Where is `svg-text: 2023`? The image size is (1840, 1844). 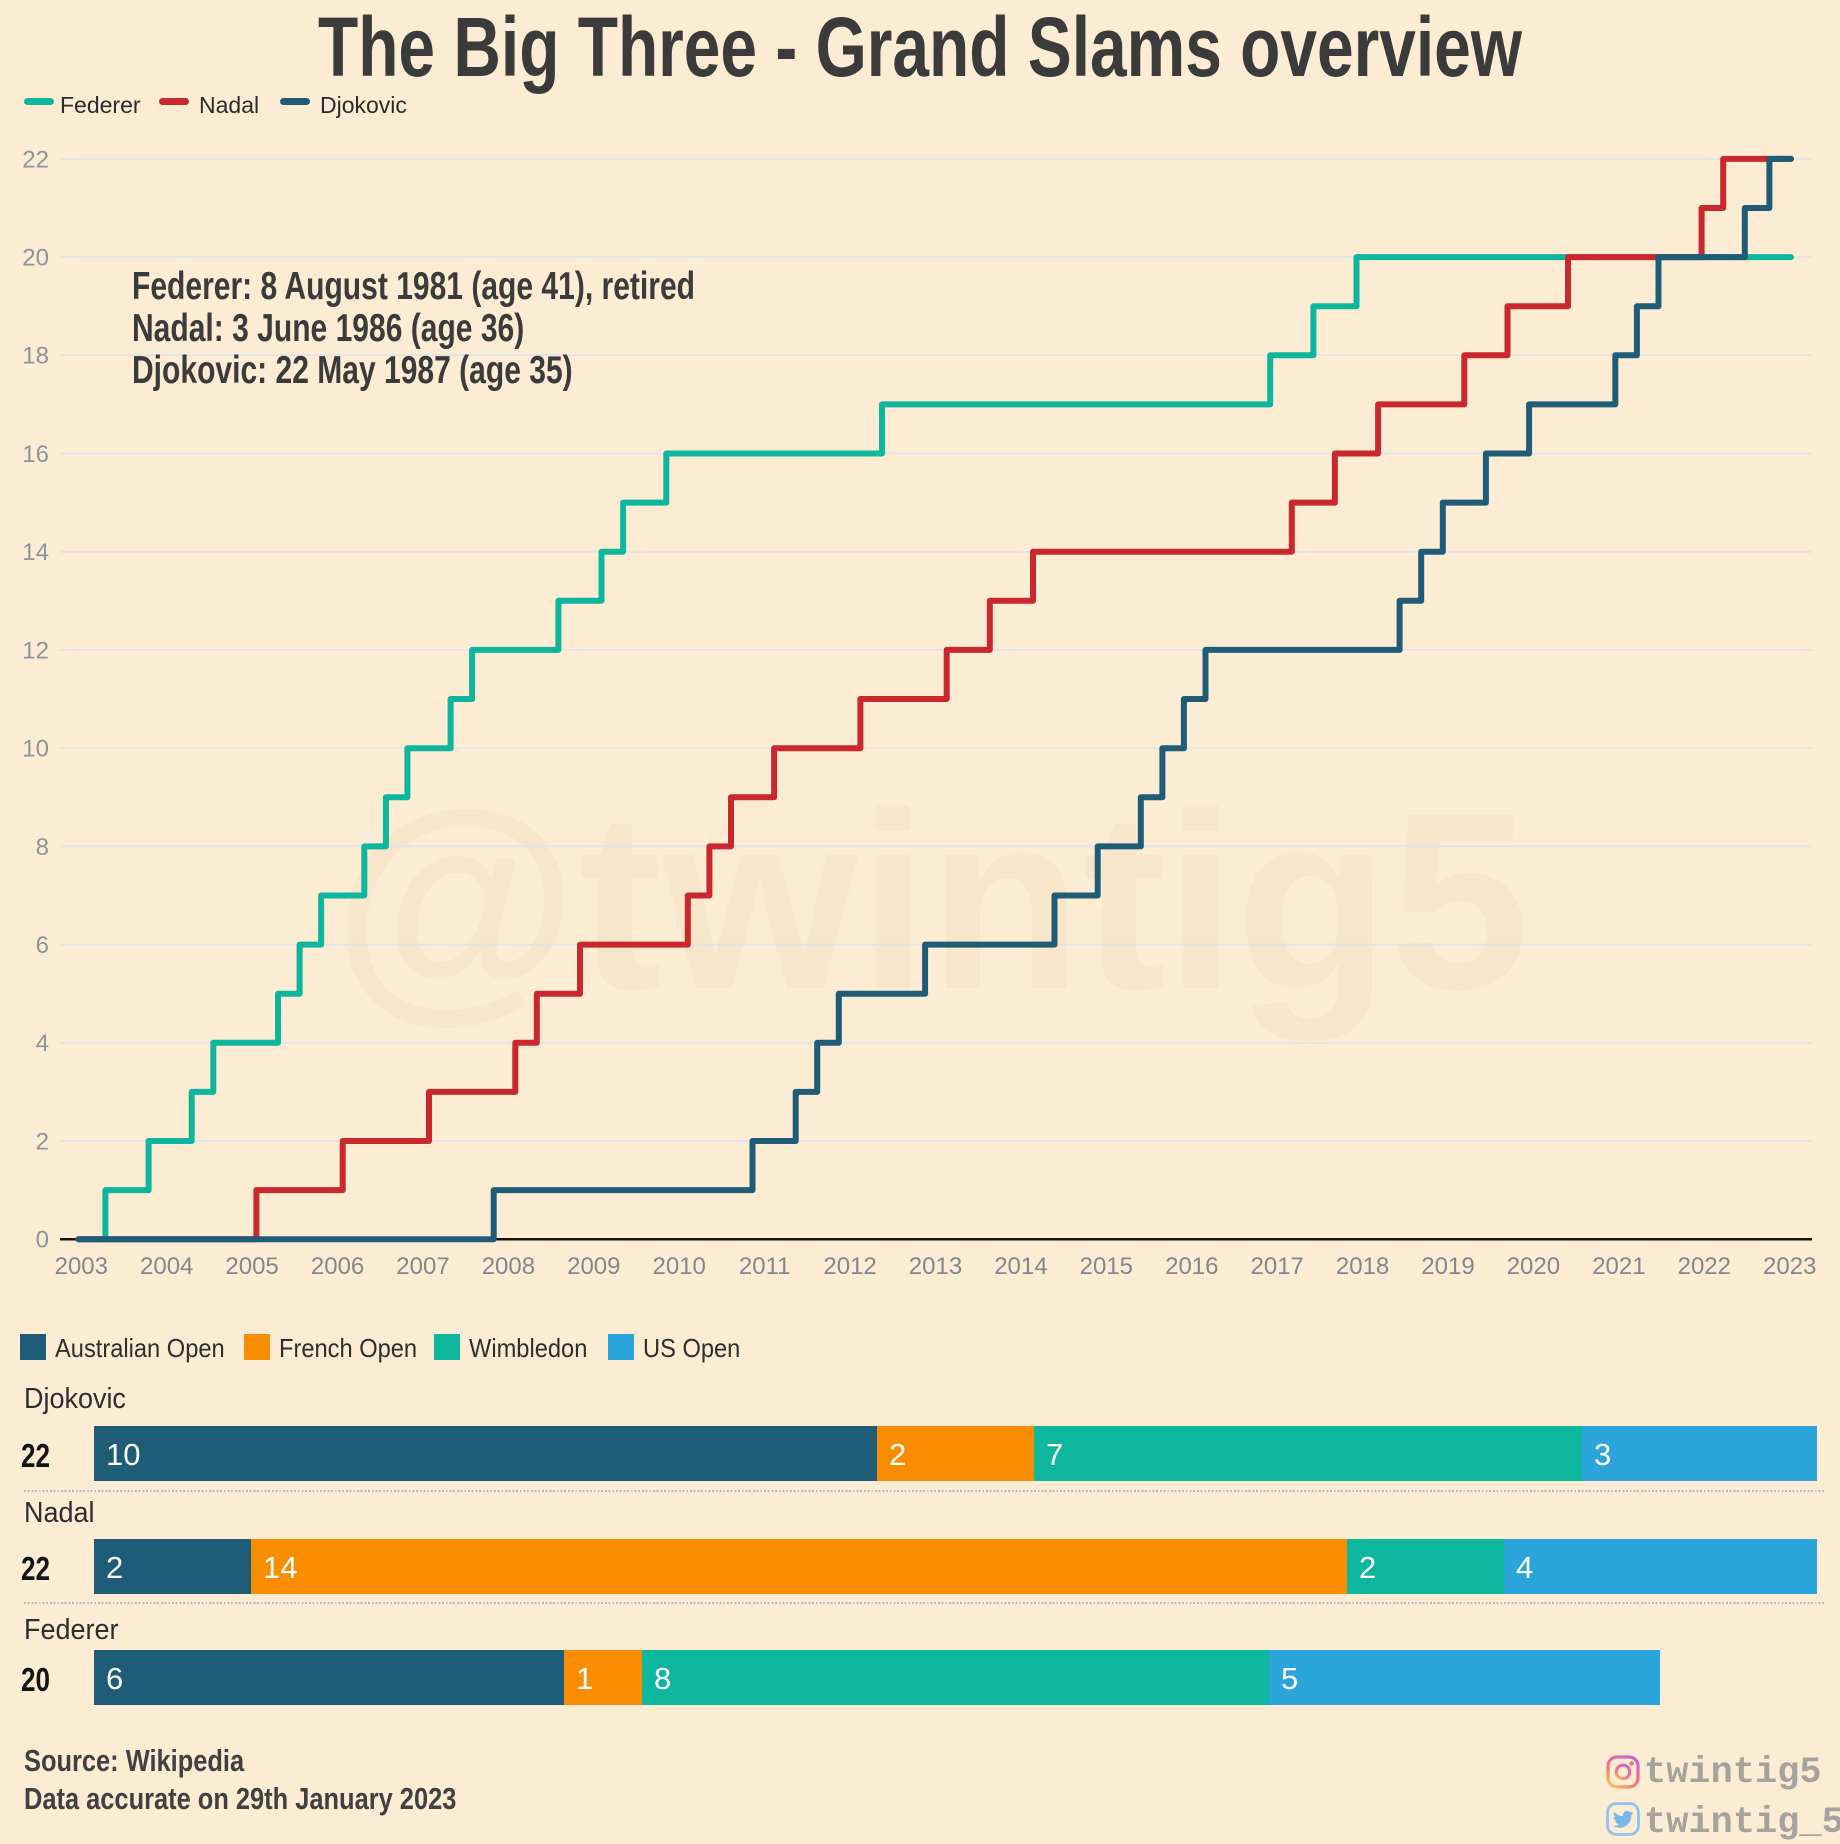 svg-text: 2023 is located at coordinates (1789, 1266).